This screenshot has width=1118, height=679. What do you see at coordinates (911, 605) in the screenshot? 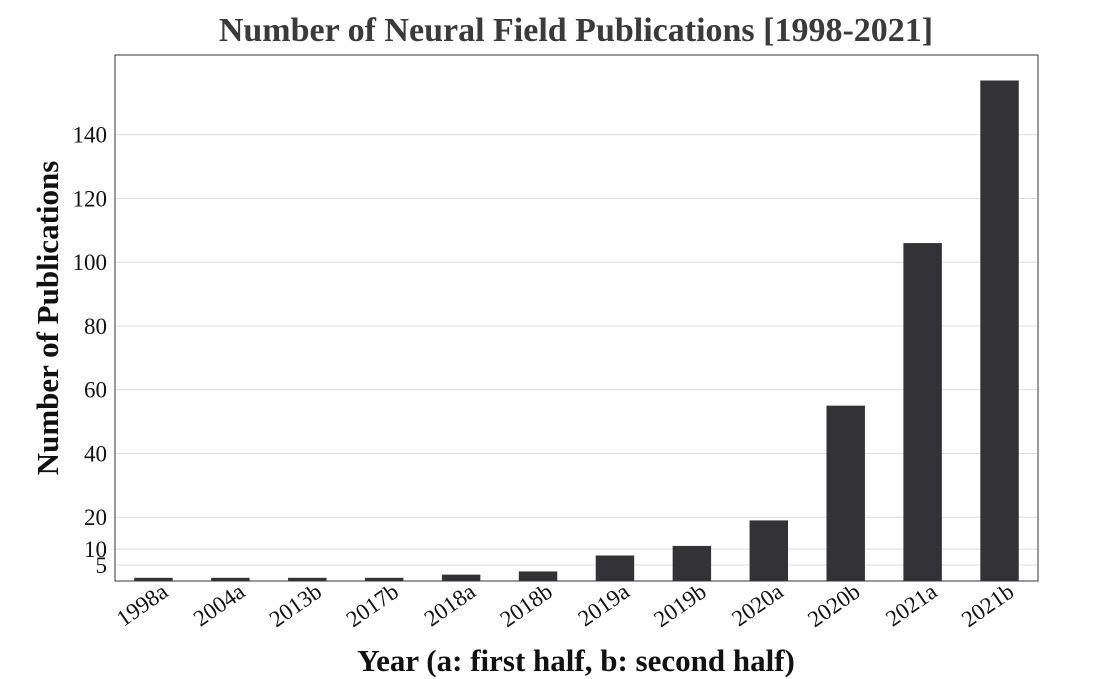
I see `x-tick-label: 2021a` at bounding box center [911, 605].